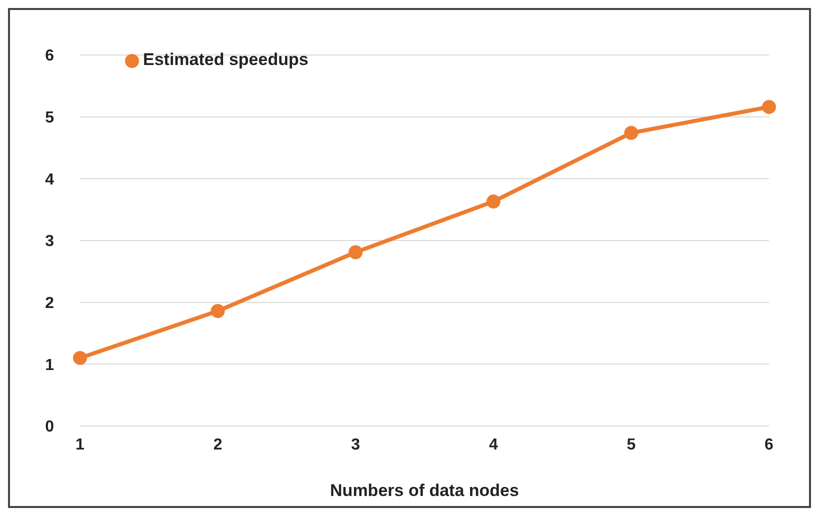  Describe the element at coordinates (631, 445) in the screenshot. I see `x-tick-label: 5` at that location.